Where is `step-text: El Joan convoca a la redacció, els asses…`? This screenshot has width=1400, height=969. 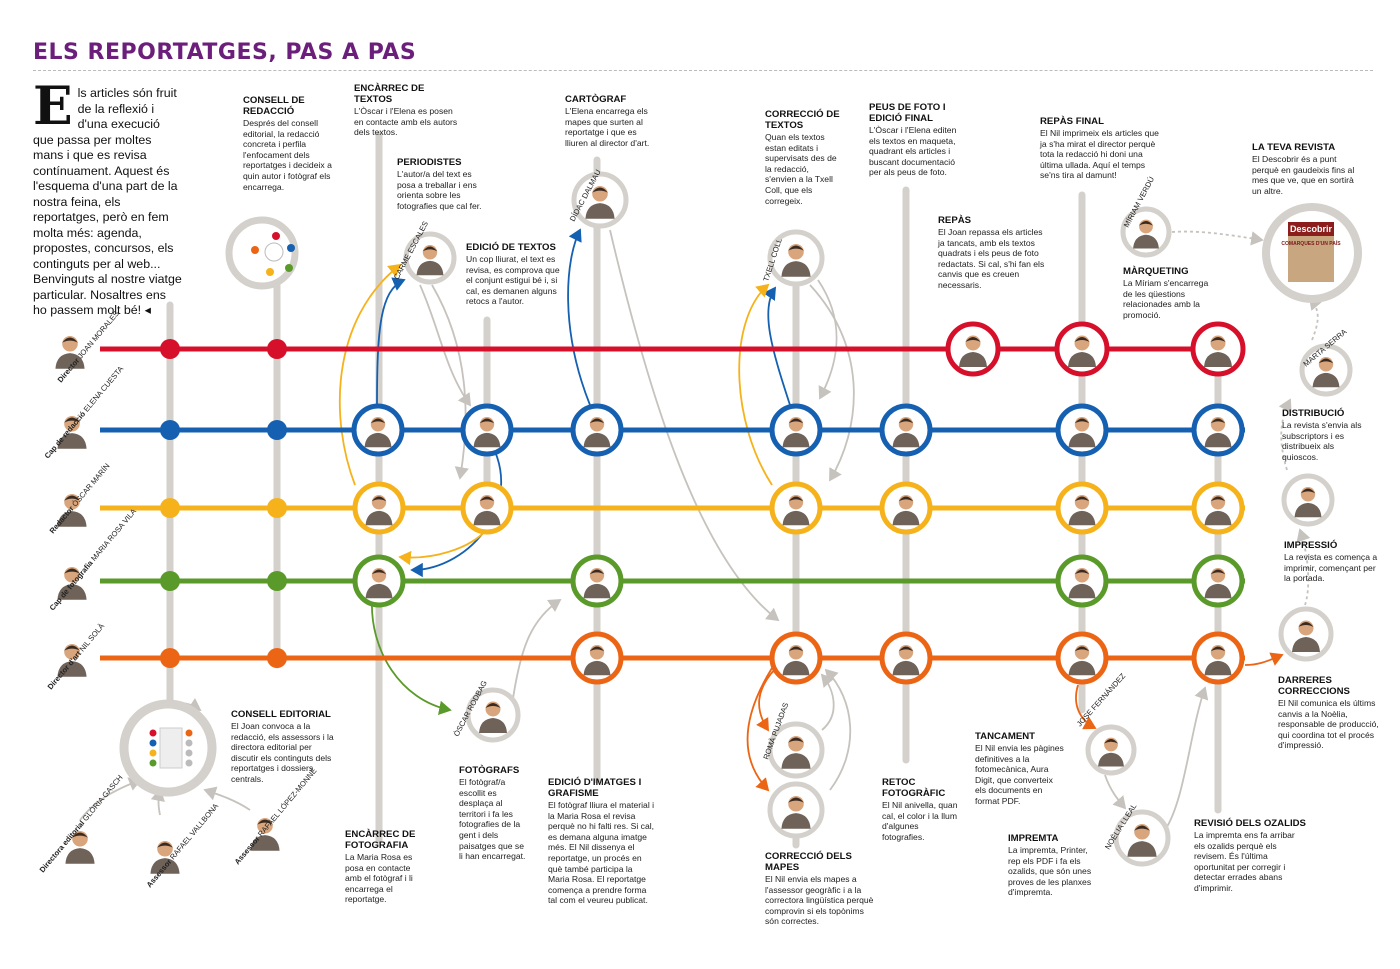
step-text: El Joan convoca a la redacció, els asses… is located at coordinates (282, 752).